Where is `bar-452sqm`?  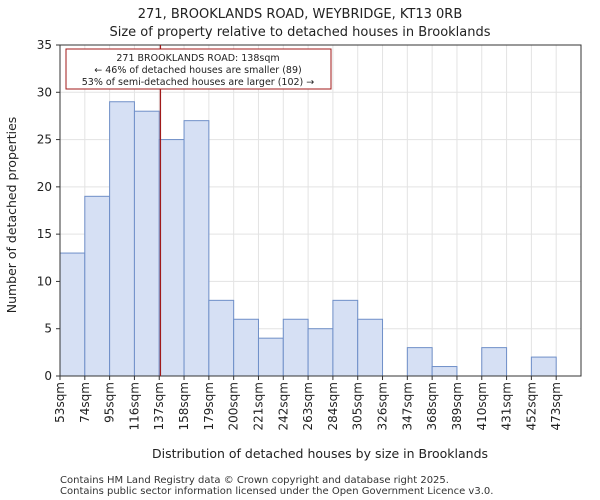 bar-452sqm is located at coordinates (543, 366).